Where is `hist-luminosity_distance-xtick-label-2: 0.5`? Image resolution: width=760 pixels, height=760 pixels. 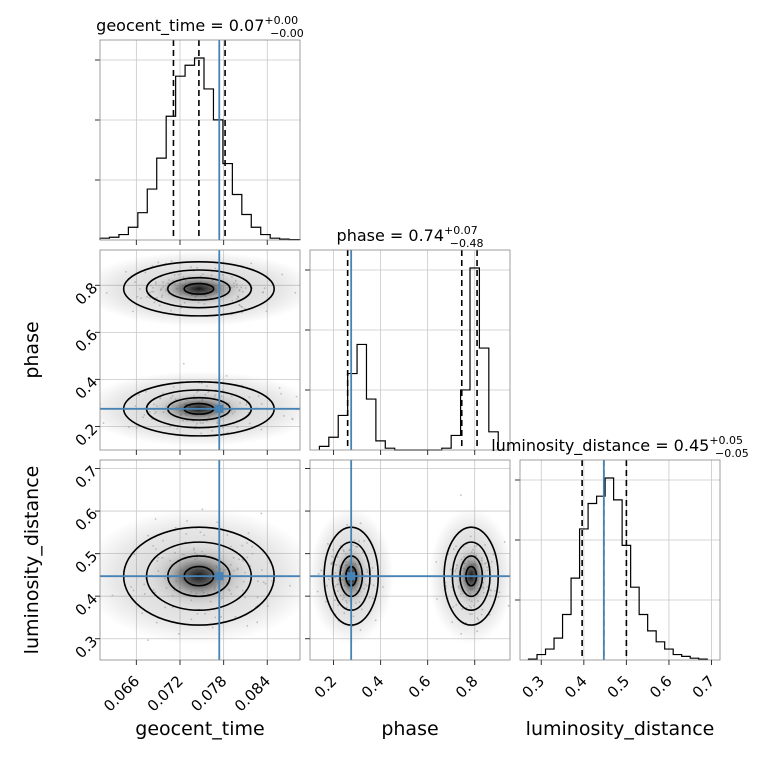
hist-luminosity_distance-xtick-label-2: 0.5 is located at coordinates (619, 687).